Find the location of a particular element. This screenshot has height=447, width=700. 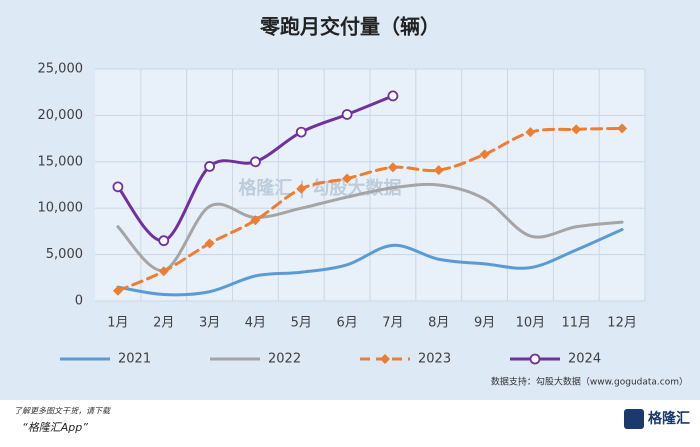

x-tick-label: 1月 is located at coordinates (117, 323).